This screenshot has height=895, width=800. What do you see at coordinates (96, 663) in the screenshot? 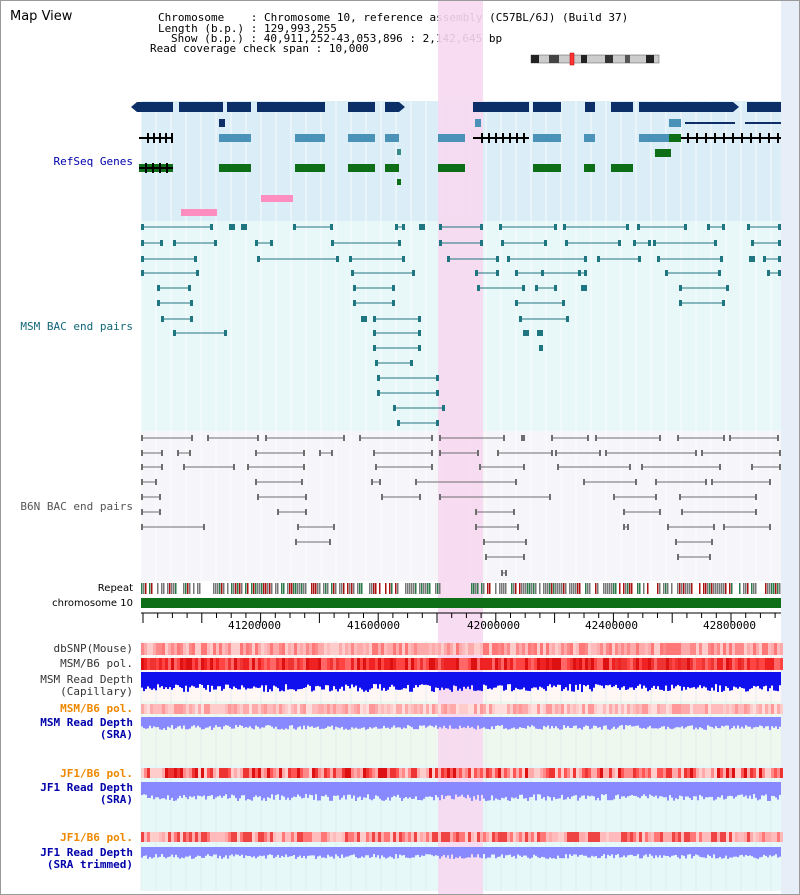
I see `track-label-msm-b6-pol-1: MSM/B6 pol.` at bounding box center [96, 663].